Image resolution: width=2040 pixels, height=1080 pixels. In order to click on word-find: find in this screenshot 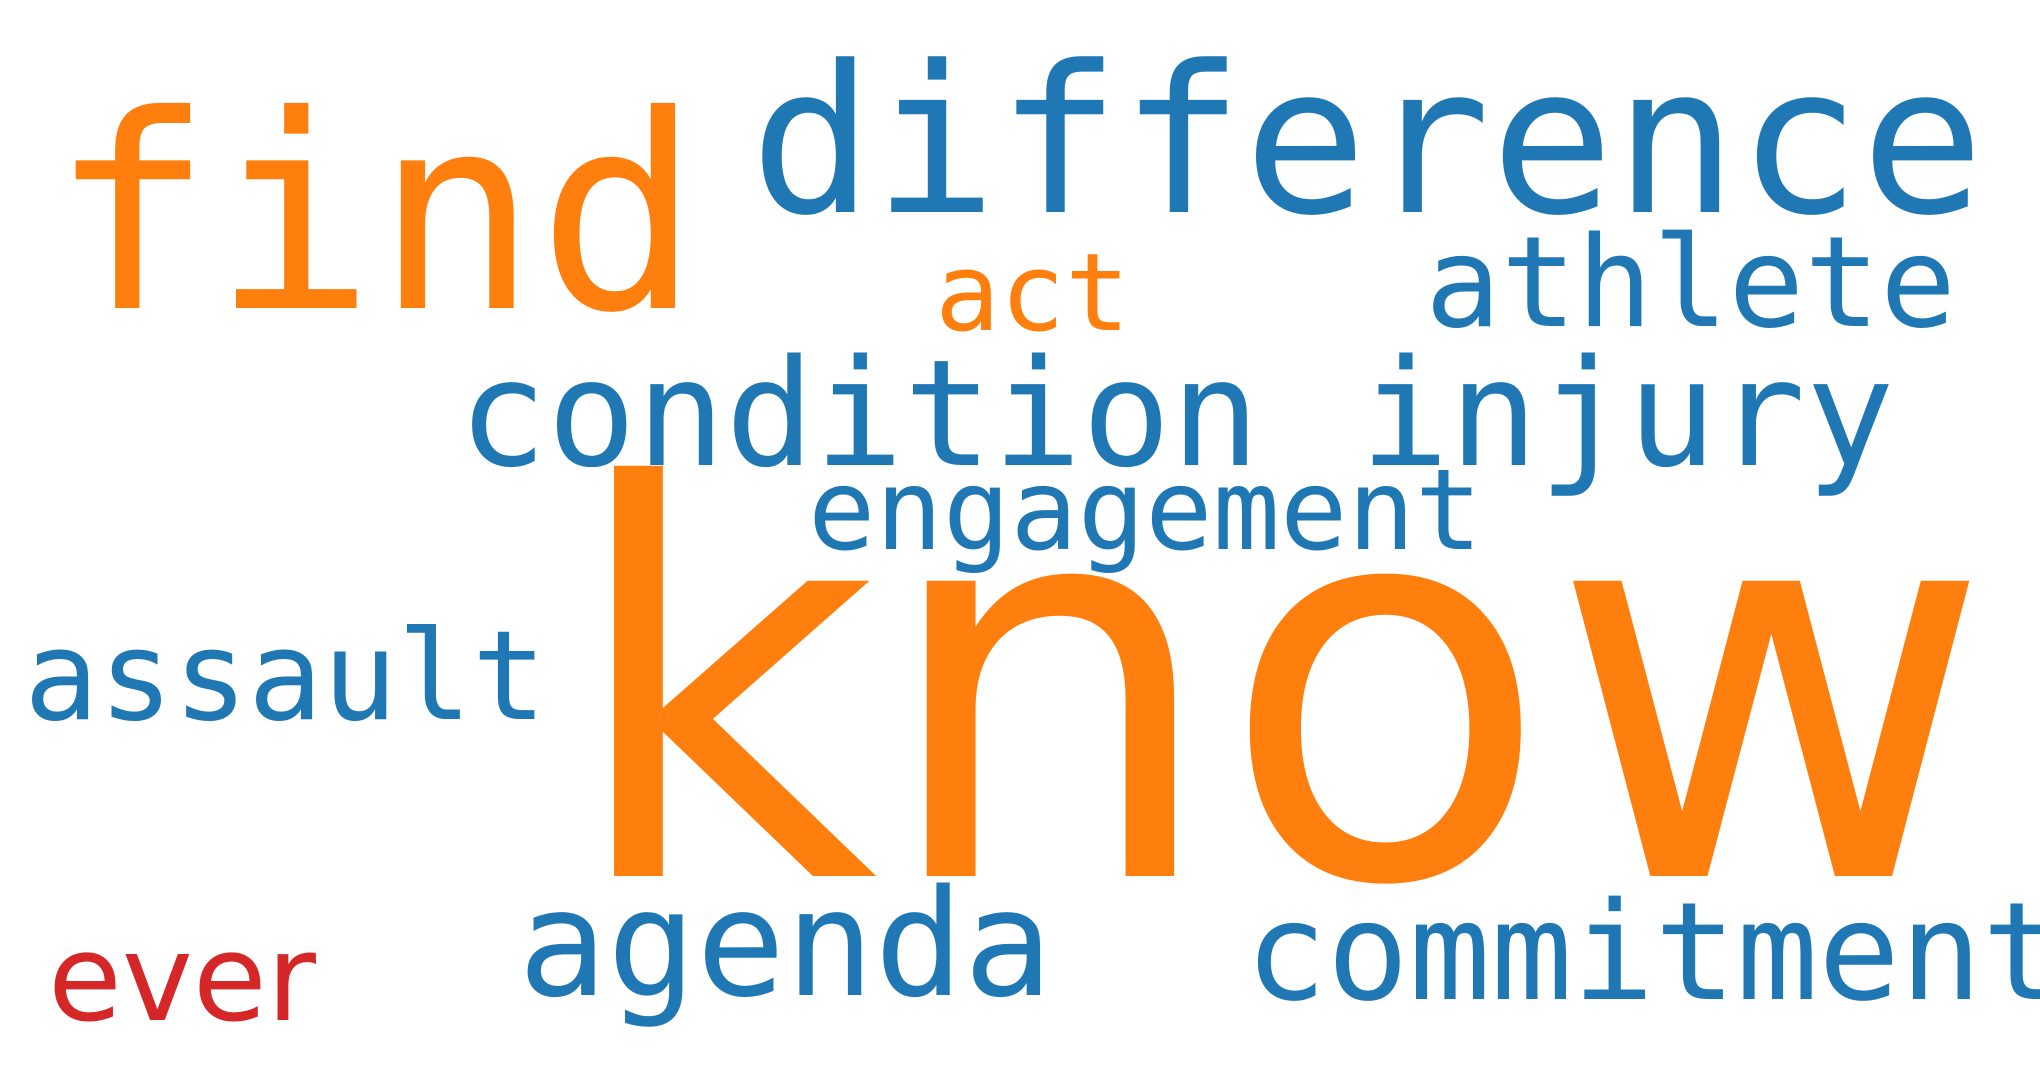, I will do `click(375, 214)`.